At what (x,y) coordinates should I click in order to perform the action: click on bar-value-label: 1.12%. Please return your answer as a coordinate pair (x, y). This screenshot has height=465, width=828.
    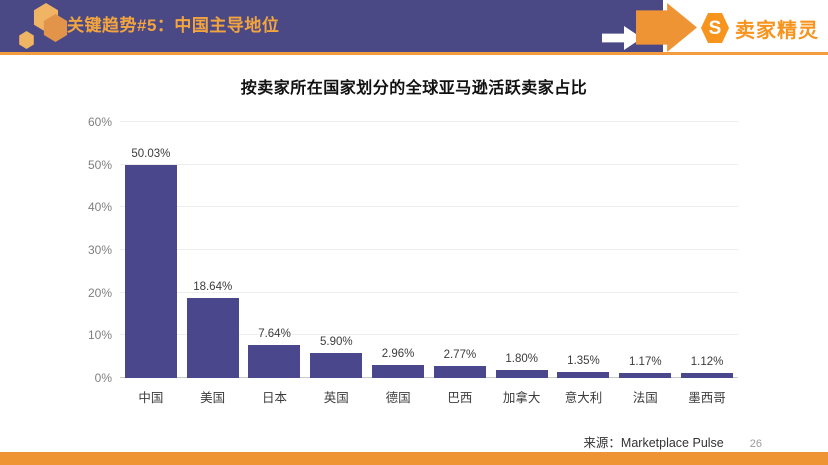
    Looking at the image, I should click on (707, 362).